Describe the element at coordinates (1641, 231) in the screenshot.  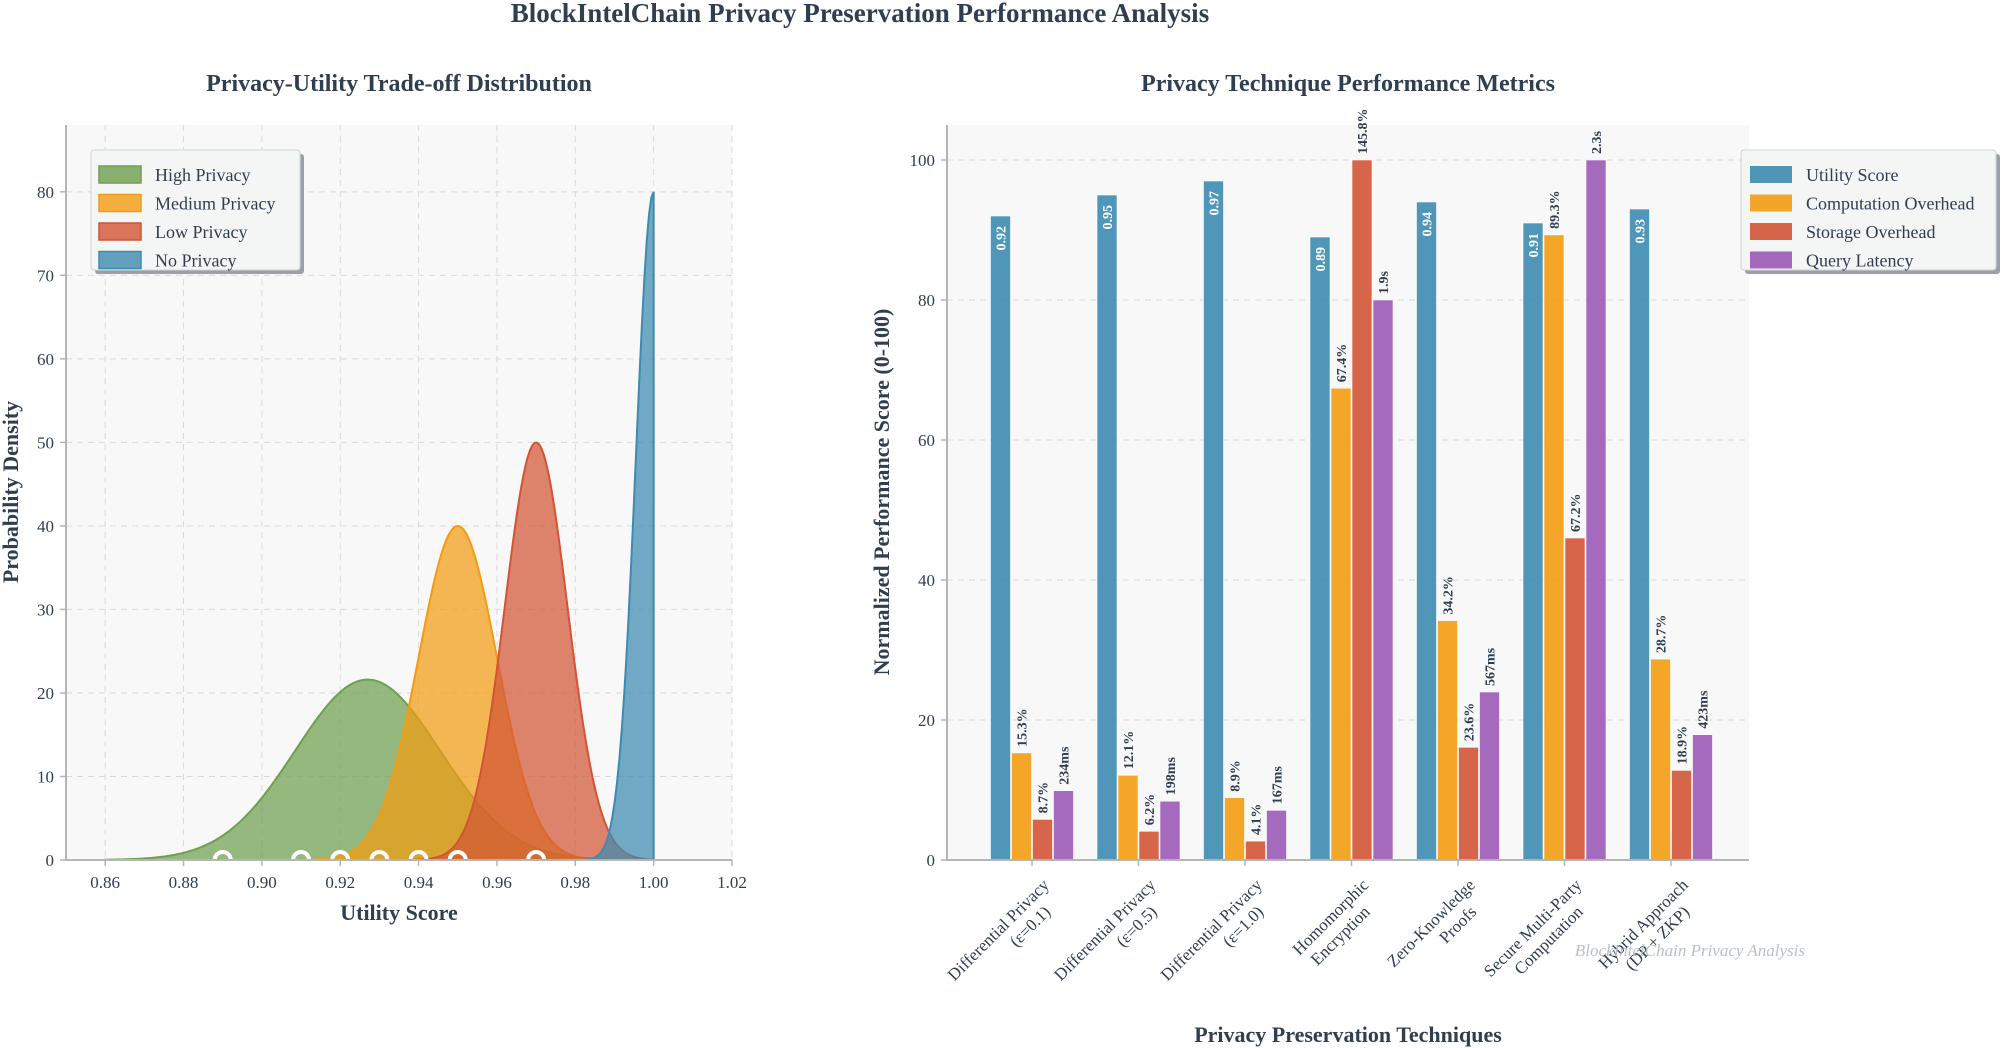
I see `metrics-bar-label-utility-score: 0.93` at that location.